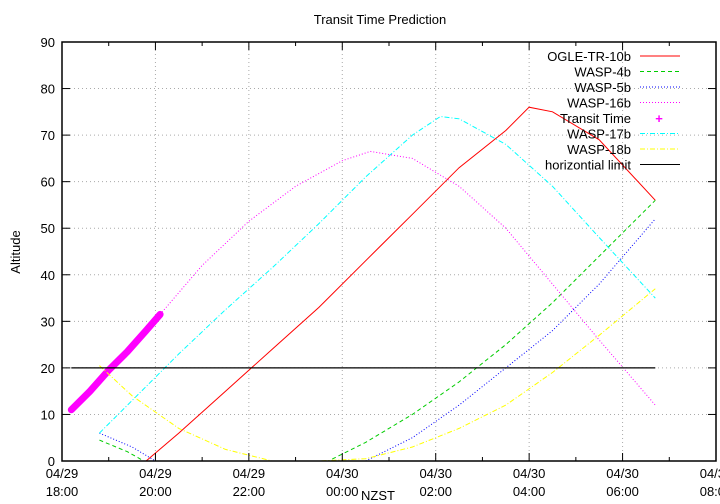  What do you see at coordinates (529, 491) in the screenshot?
I see `x-tick-time: 04:00` at bounding box center [529, 491].